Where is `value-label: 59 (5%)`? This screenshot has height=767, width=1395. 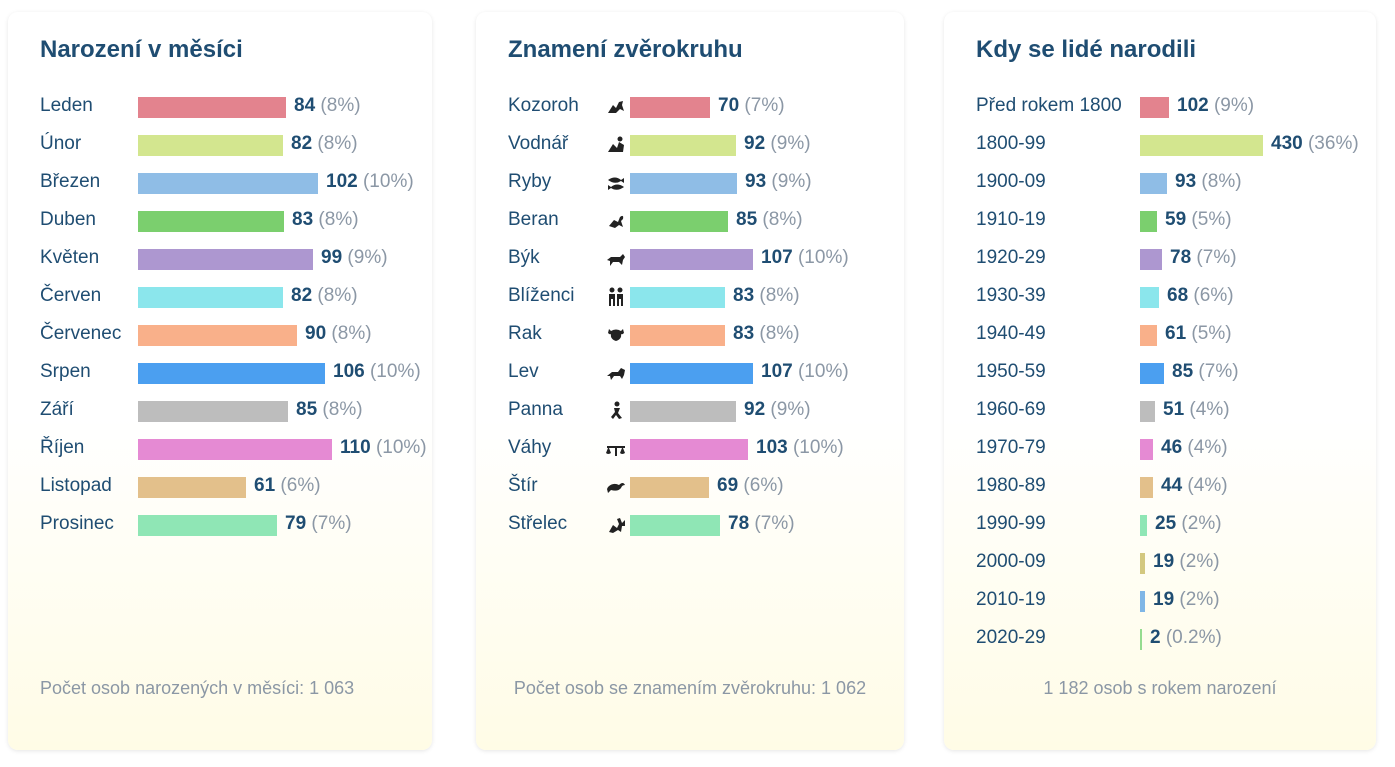 value-label: 59 (5%) is located at coordinates (1198, 220).